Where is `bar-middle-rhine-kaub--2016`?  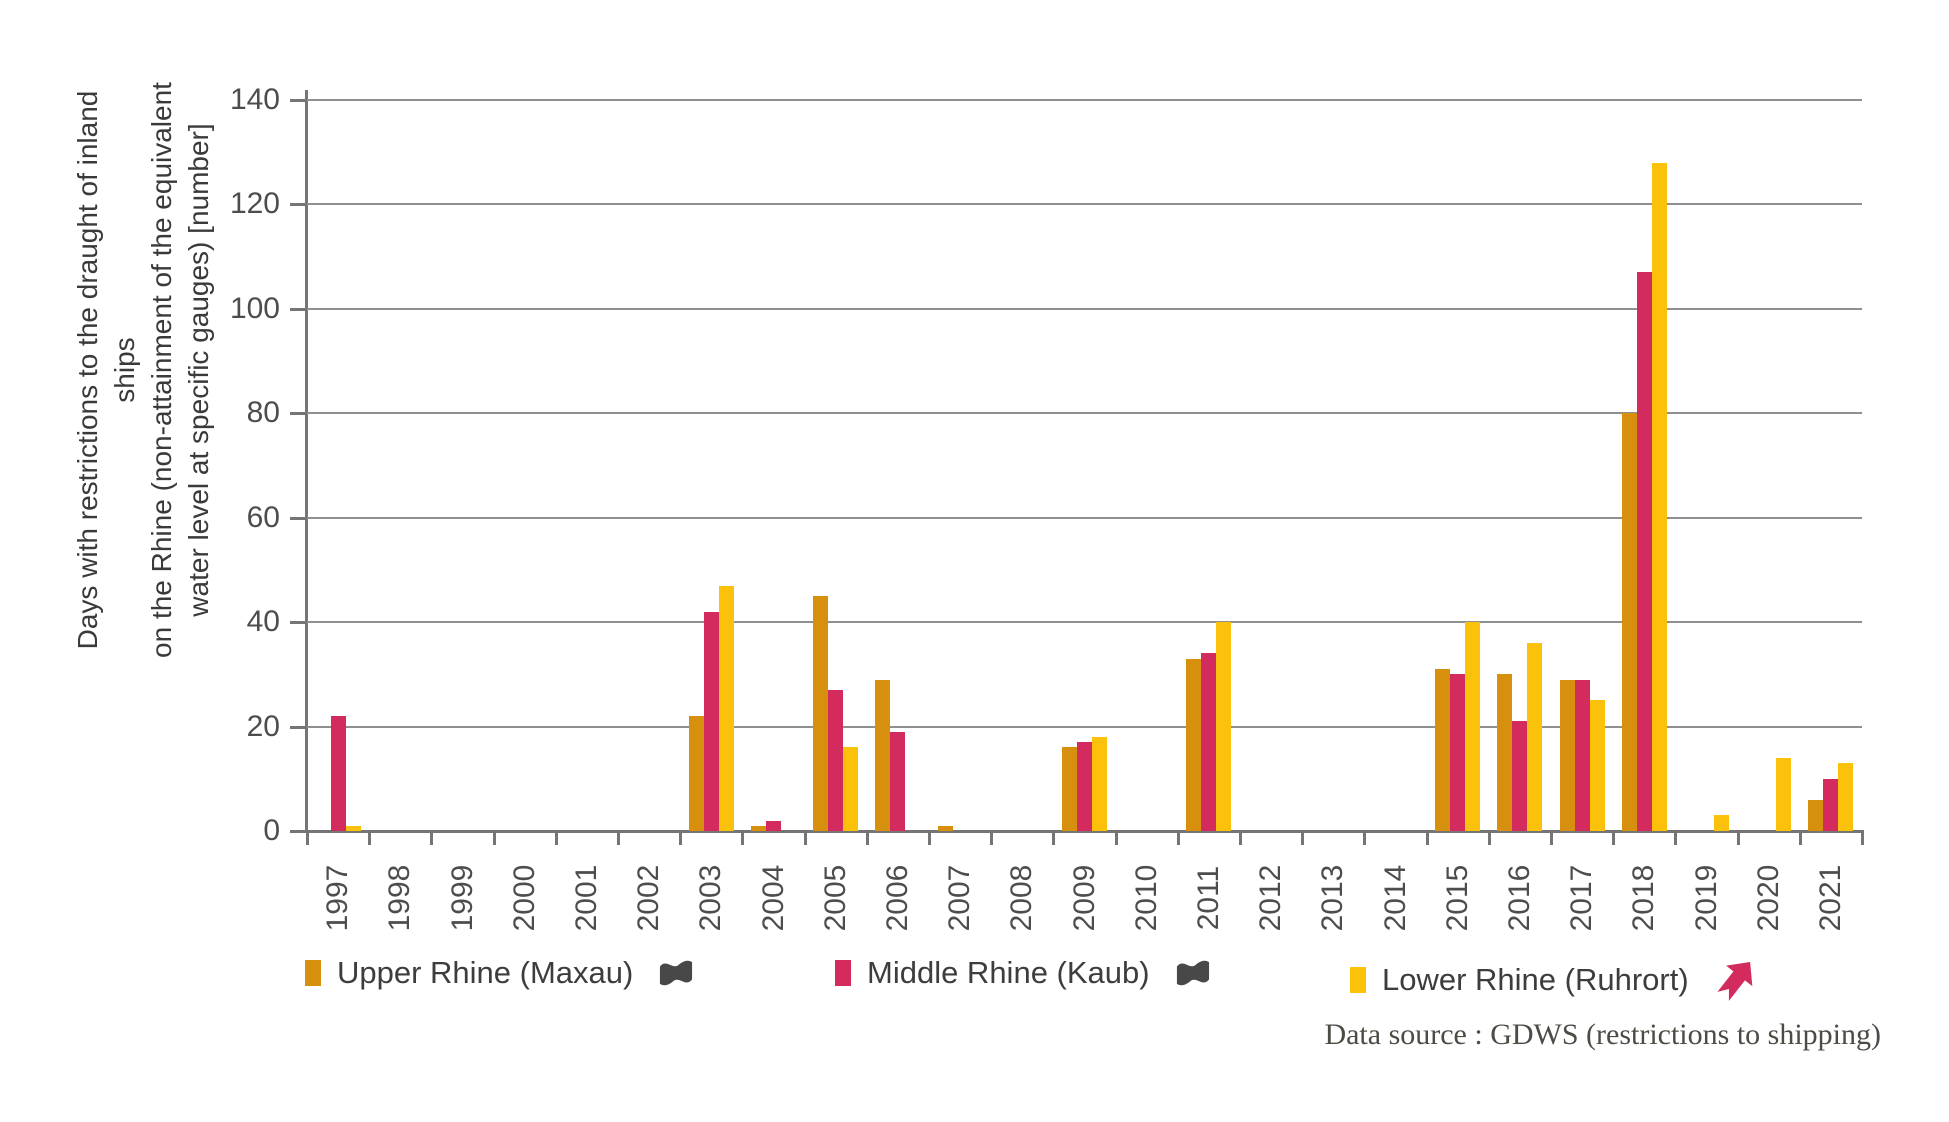 bar-middle-rhine-kaub--2016 is located at coordinates (1520, 776).